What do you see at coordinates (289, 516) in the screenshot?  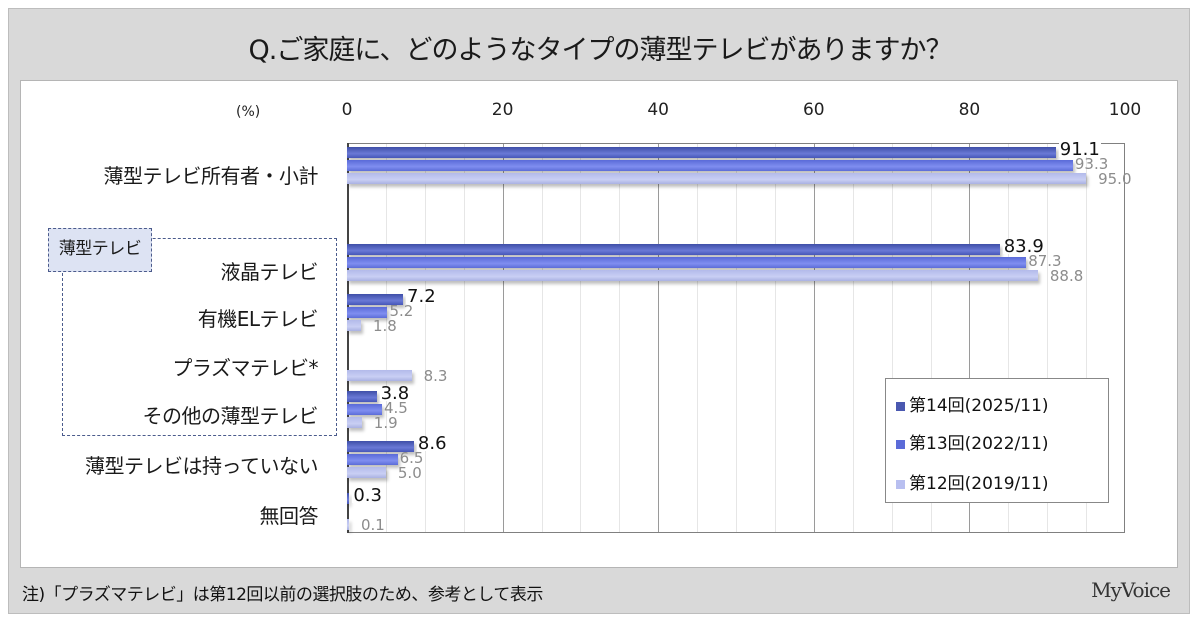 I see `category-label: 無回答` at bounding box center [289, 516].